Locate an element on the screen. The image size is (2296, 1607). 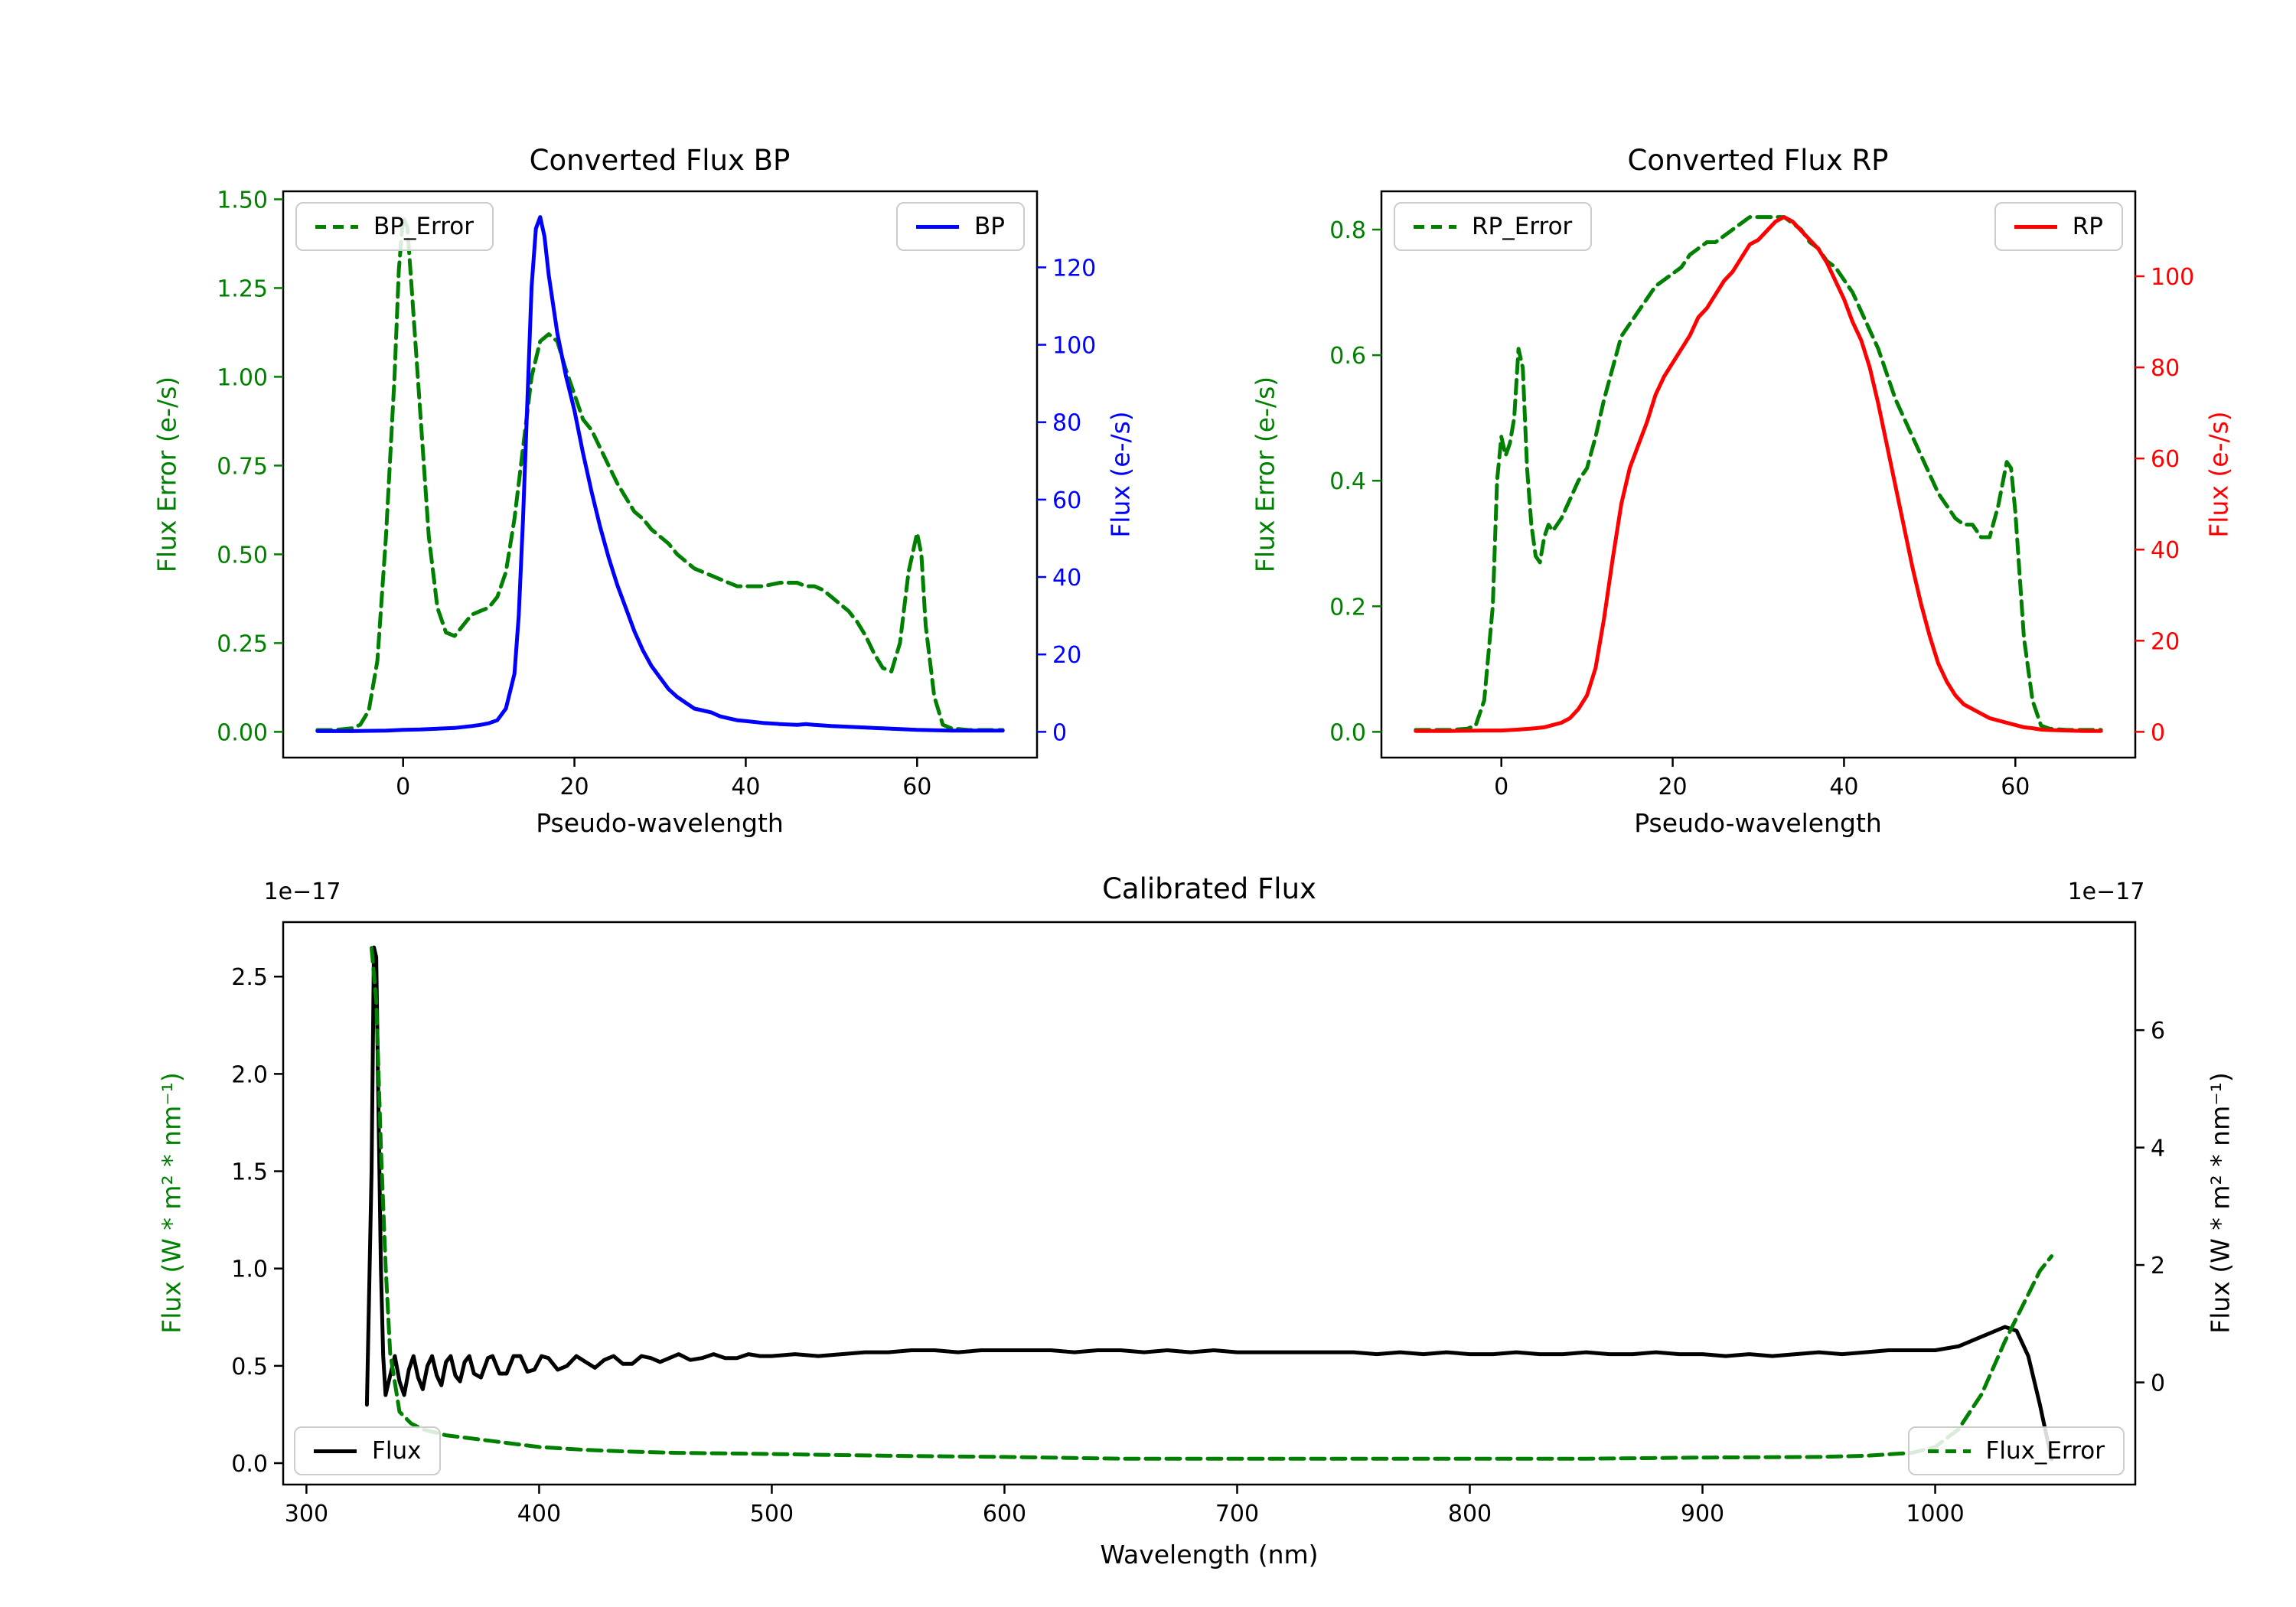
y-tick-label: 0.8 is located at coordinates (1347, 231).